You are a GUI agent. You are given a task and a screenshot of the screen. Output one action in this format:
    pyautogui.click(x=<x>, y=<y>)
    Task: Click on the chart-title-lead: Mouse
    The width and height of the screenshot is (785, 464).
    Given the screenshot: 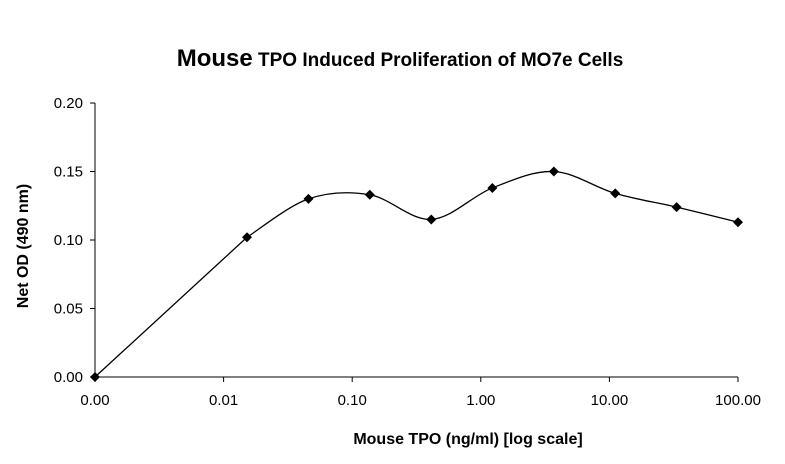 What is the action you would take?
    pyautogui.click(x=215, y=58)
    